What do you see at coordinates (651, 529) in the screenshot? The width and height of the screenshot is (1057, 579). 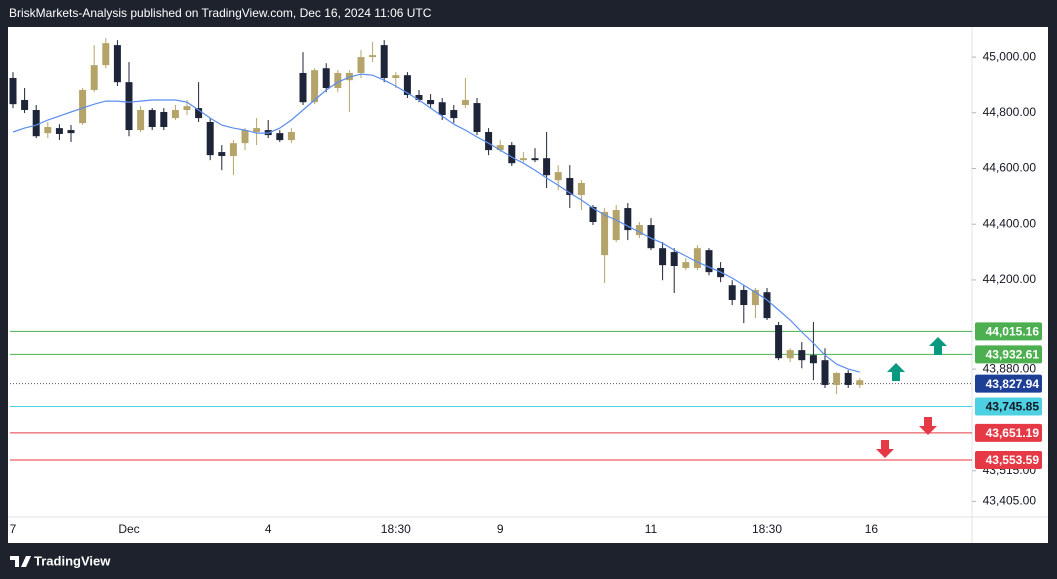 I see `x-tick-label: 11` at bounding box center [651, 529].